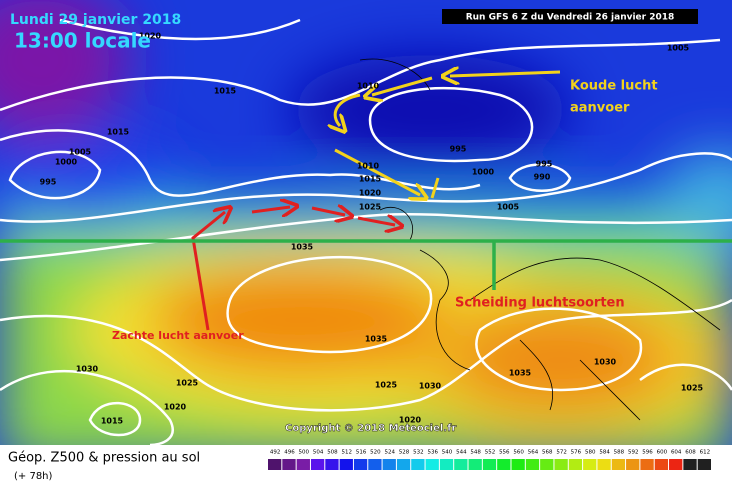 This screenshot has height=490, width=732. What do you see at coordinates (461, 453) in the screenshot?
I see `scale-label: 544` at bounding box center [461, 453].